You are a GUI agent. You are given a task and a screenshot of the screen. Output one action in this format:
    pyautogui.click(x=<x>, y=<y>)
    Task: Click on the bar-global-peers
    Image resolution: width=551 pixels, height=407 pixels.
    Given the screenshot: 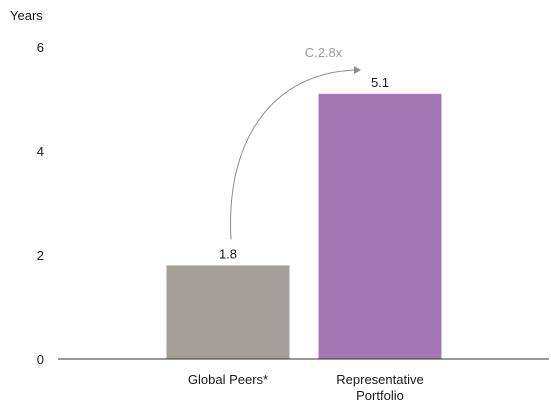 What is the action you would take?
    pyautogui.click(x=228, y=312)
    